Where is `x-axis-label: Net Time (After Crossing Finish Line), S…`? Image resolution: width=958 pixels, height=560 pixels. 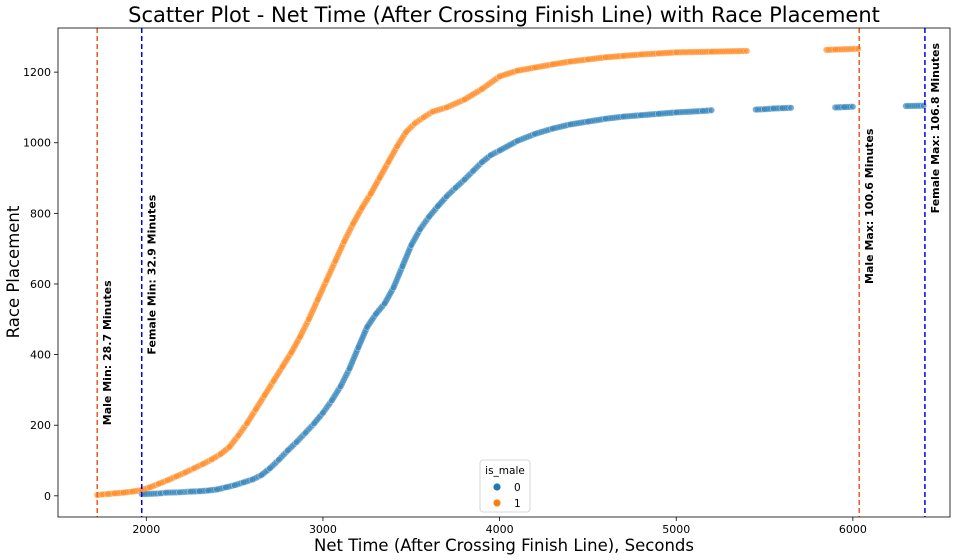
x-axis-label: Net Time (After Crossing Finish Line), S… is located at coordinates (504, 545).